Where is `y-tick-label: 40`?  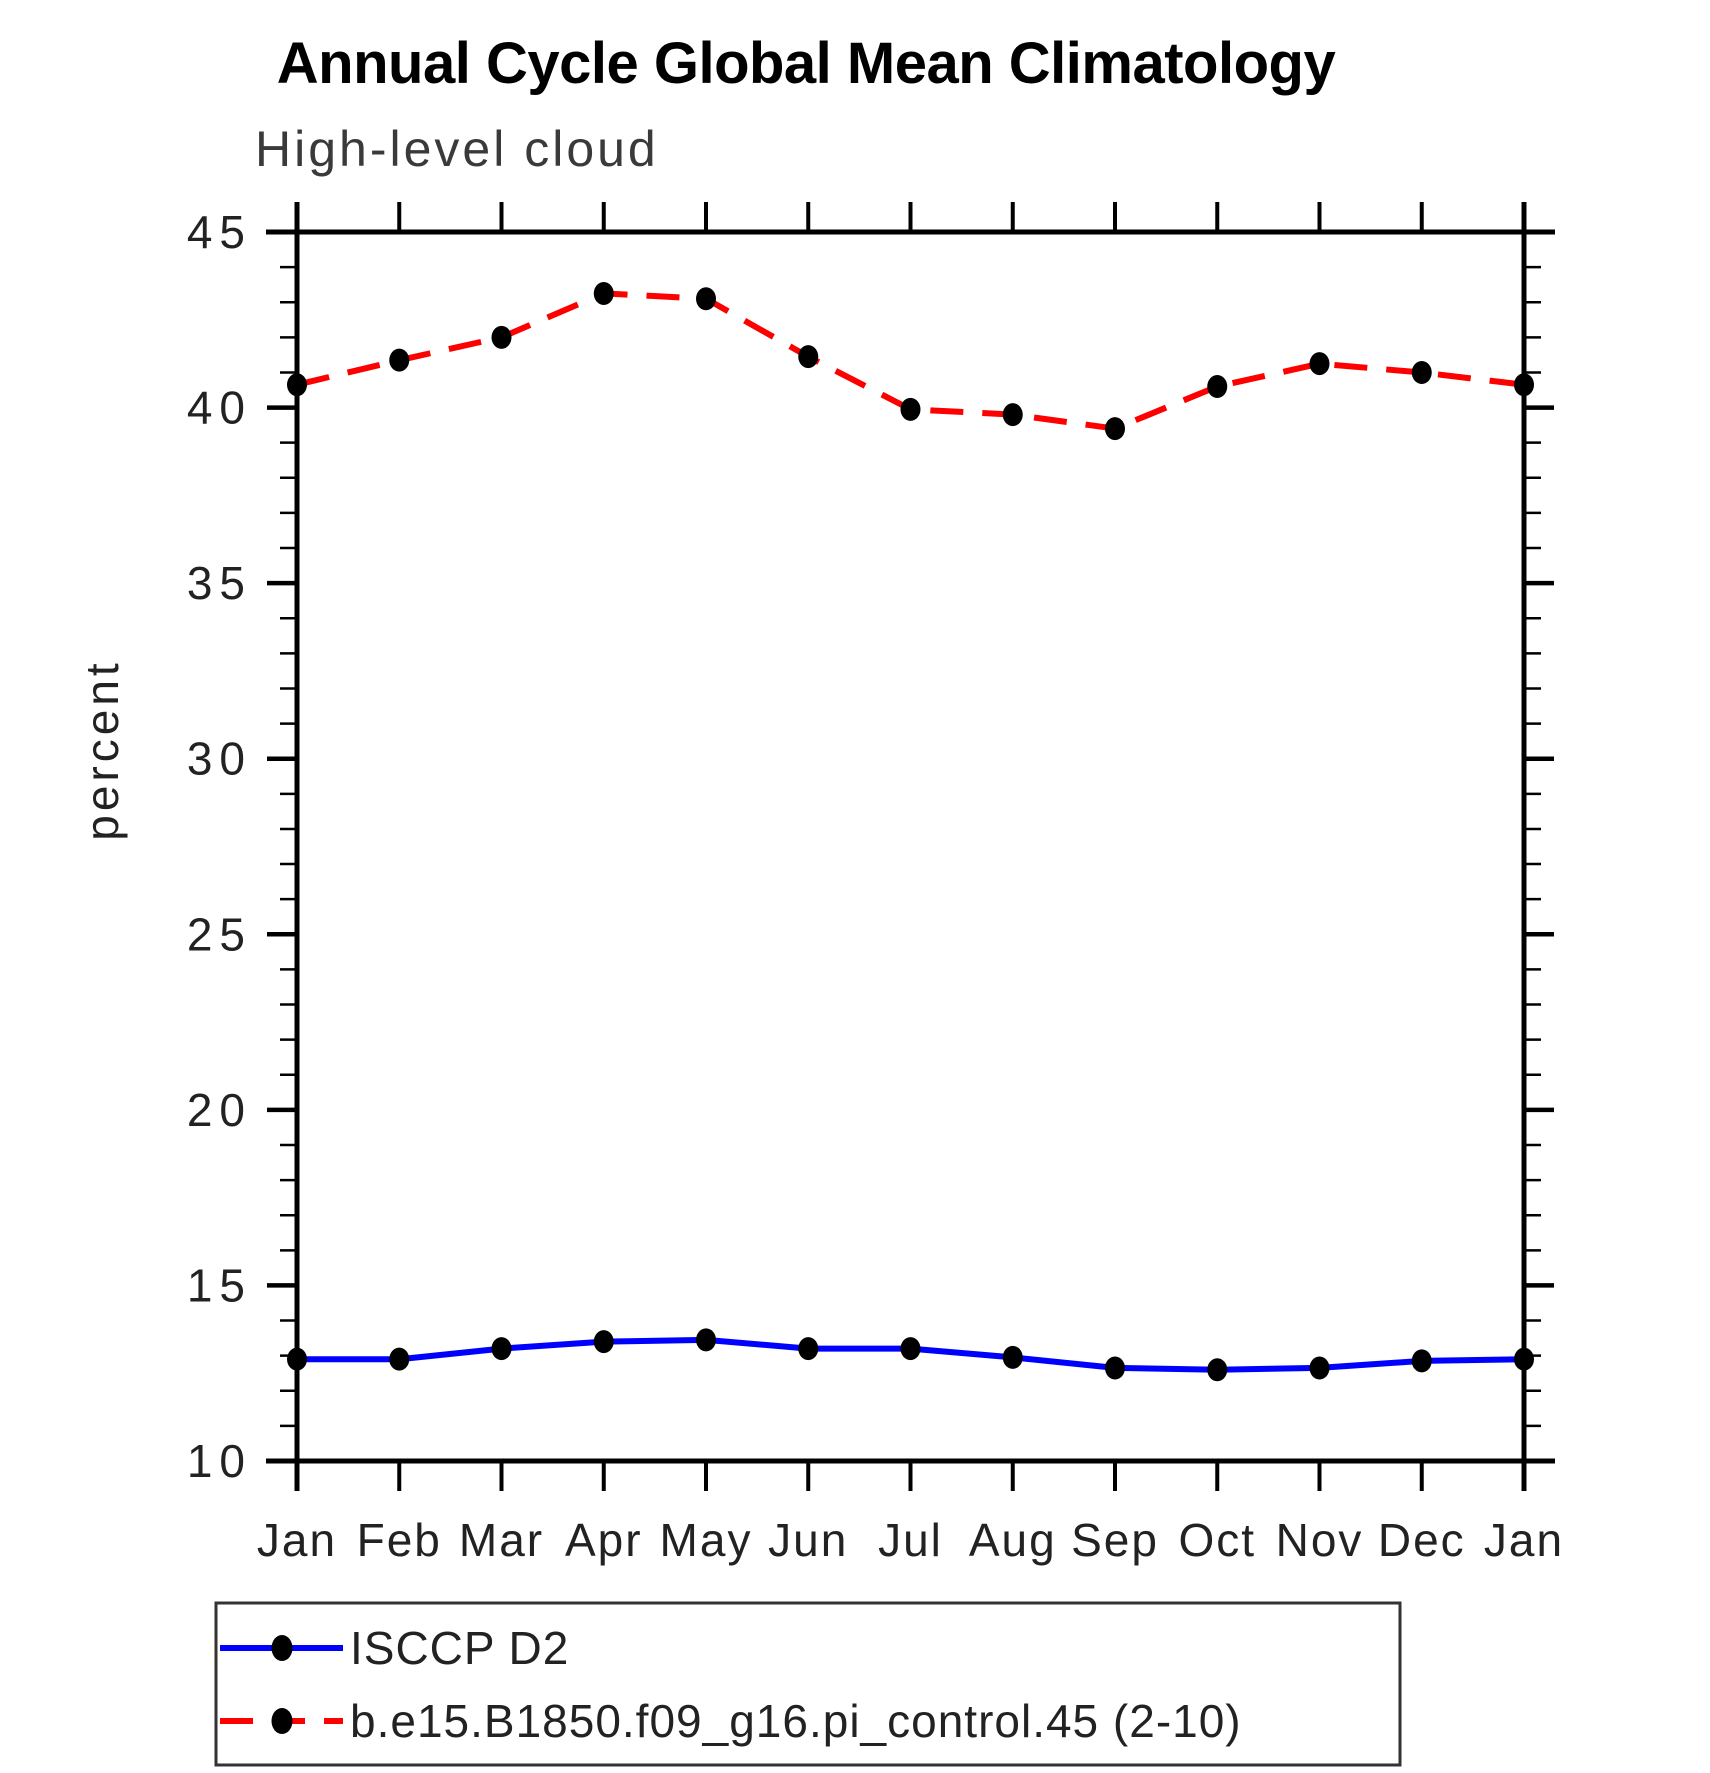
y-tick-label: 40 is located at coordinates (219, 408).